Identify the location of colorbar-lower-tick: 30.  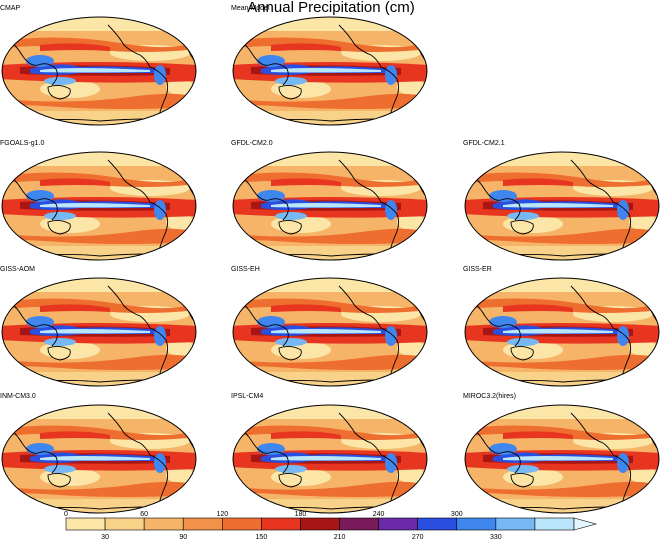
(105, 537).